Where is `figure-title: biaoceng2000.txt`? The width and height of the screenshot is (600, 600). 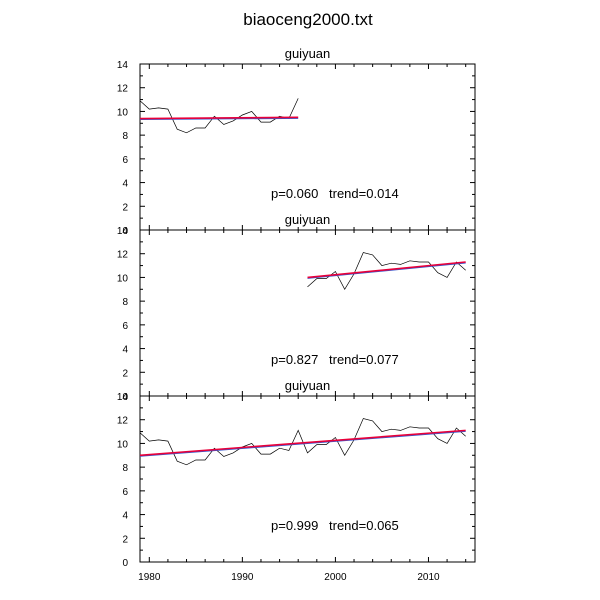 figure-title: biaoceng2000.txt is located at coordinates (308, 19).